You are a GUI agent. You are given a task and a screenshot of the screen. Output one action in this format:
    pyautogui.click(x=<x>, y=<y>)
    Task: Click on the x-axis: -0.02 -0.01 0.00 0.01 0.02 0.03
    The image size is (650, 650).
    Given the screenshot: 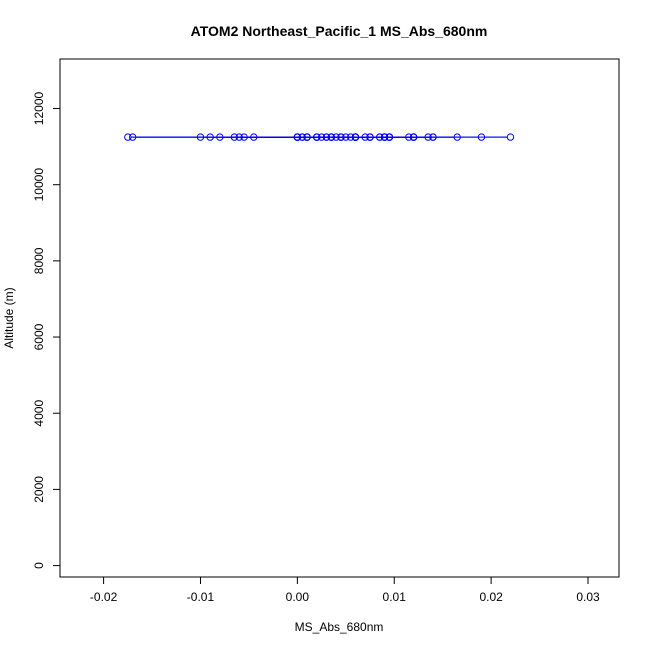 What is the action you would take?
    pyautogui.click(x=345, y=590)
    